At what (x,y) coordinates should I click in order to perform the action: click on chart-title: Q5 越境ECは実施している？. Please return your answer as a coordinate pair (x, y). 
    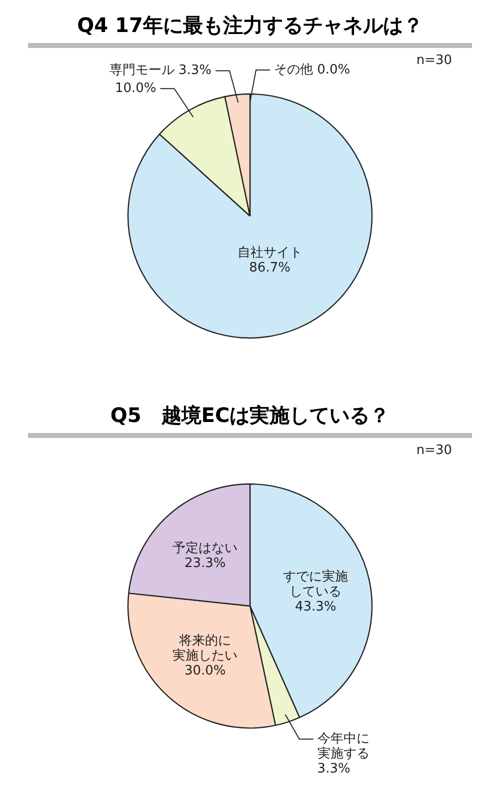
    Looking at the image, I should click on (250, 418).